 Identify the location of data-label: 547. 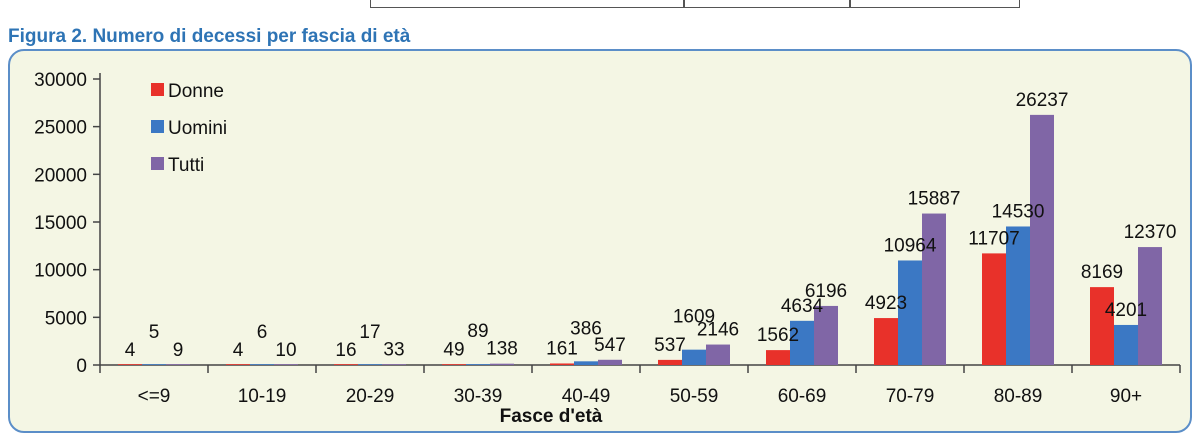
(610, 345).